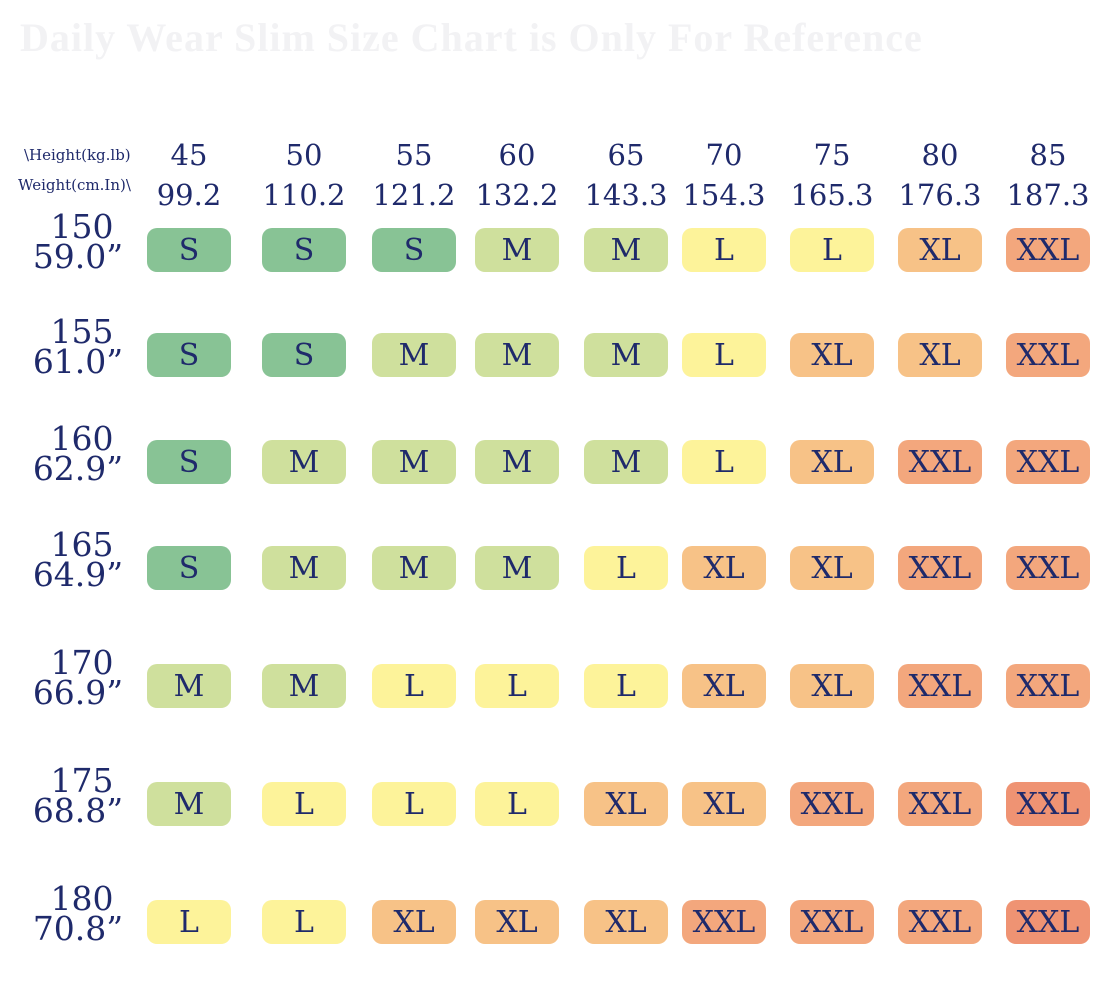  I want to click on row-header: 160 62.9”, so click(82, 453).